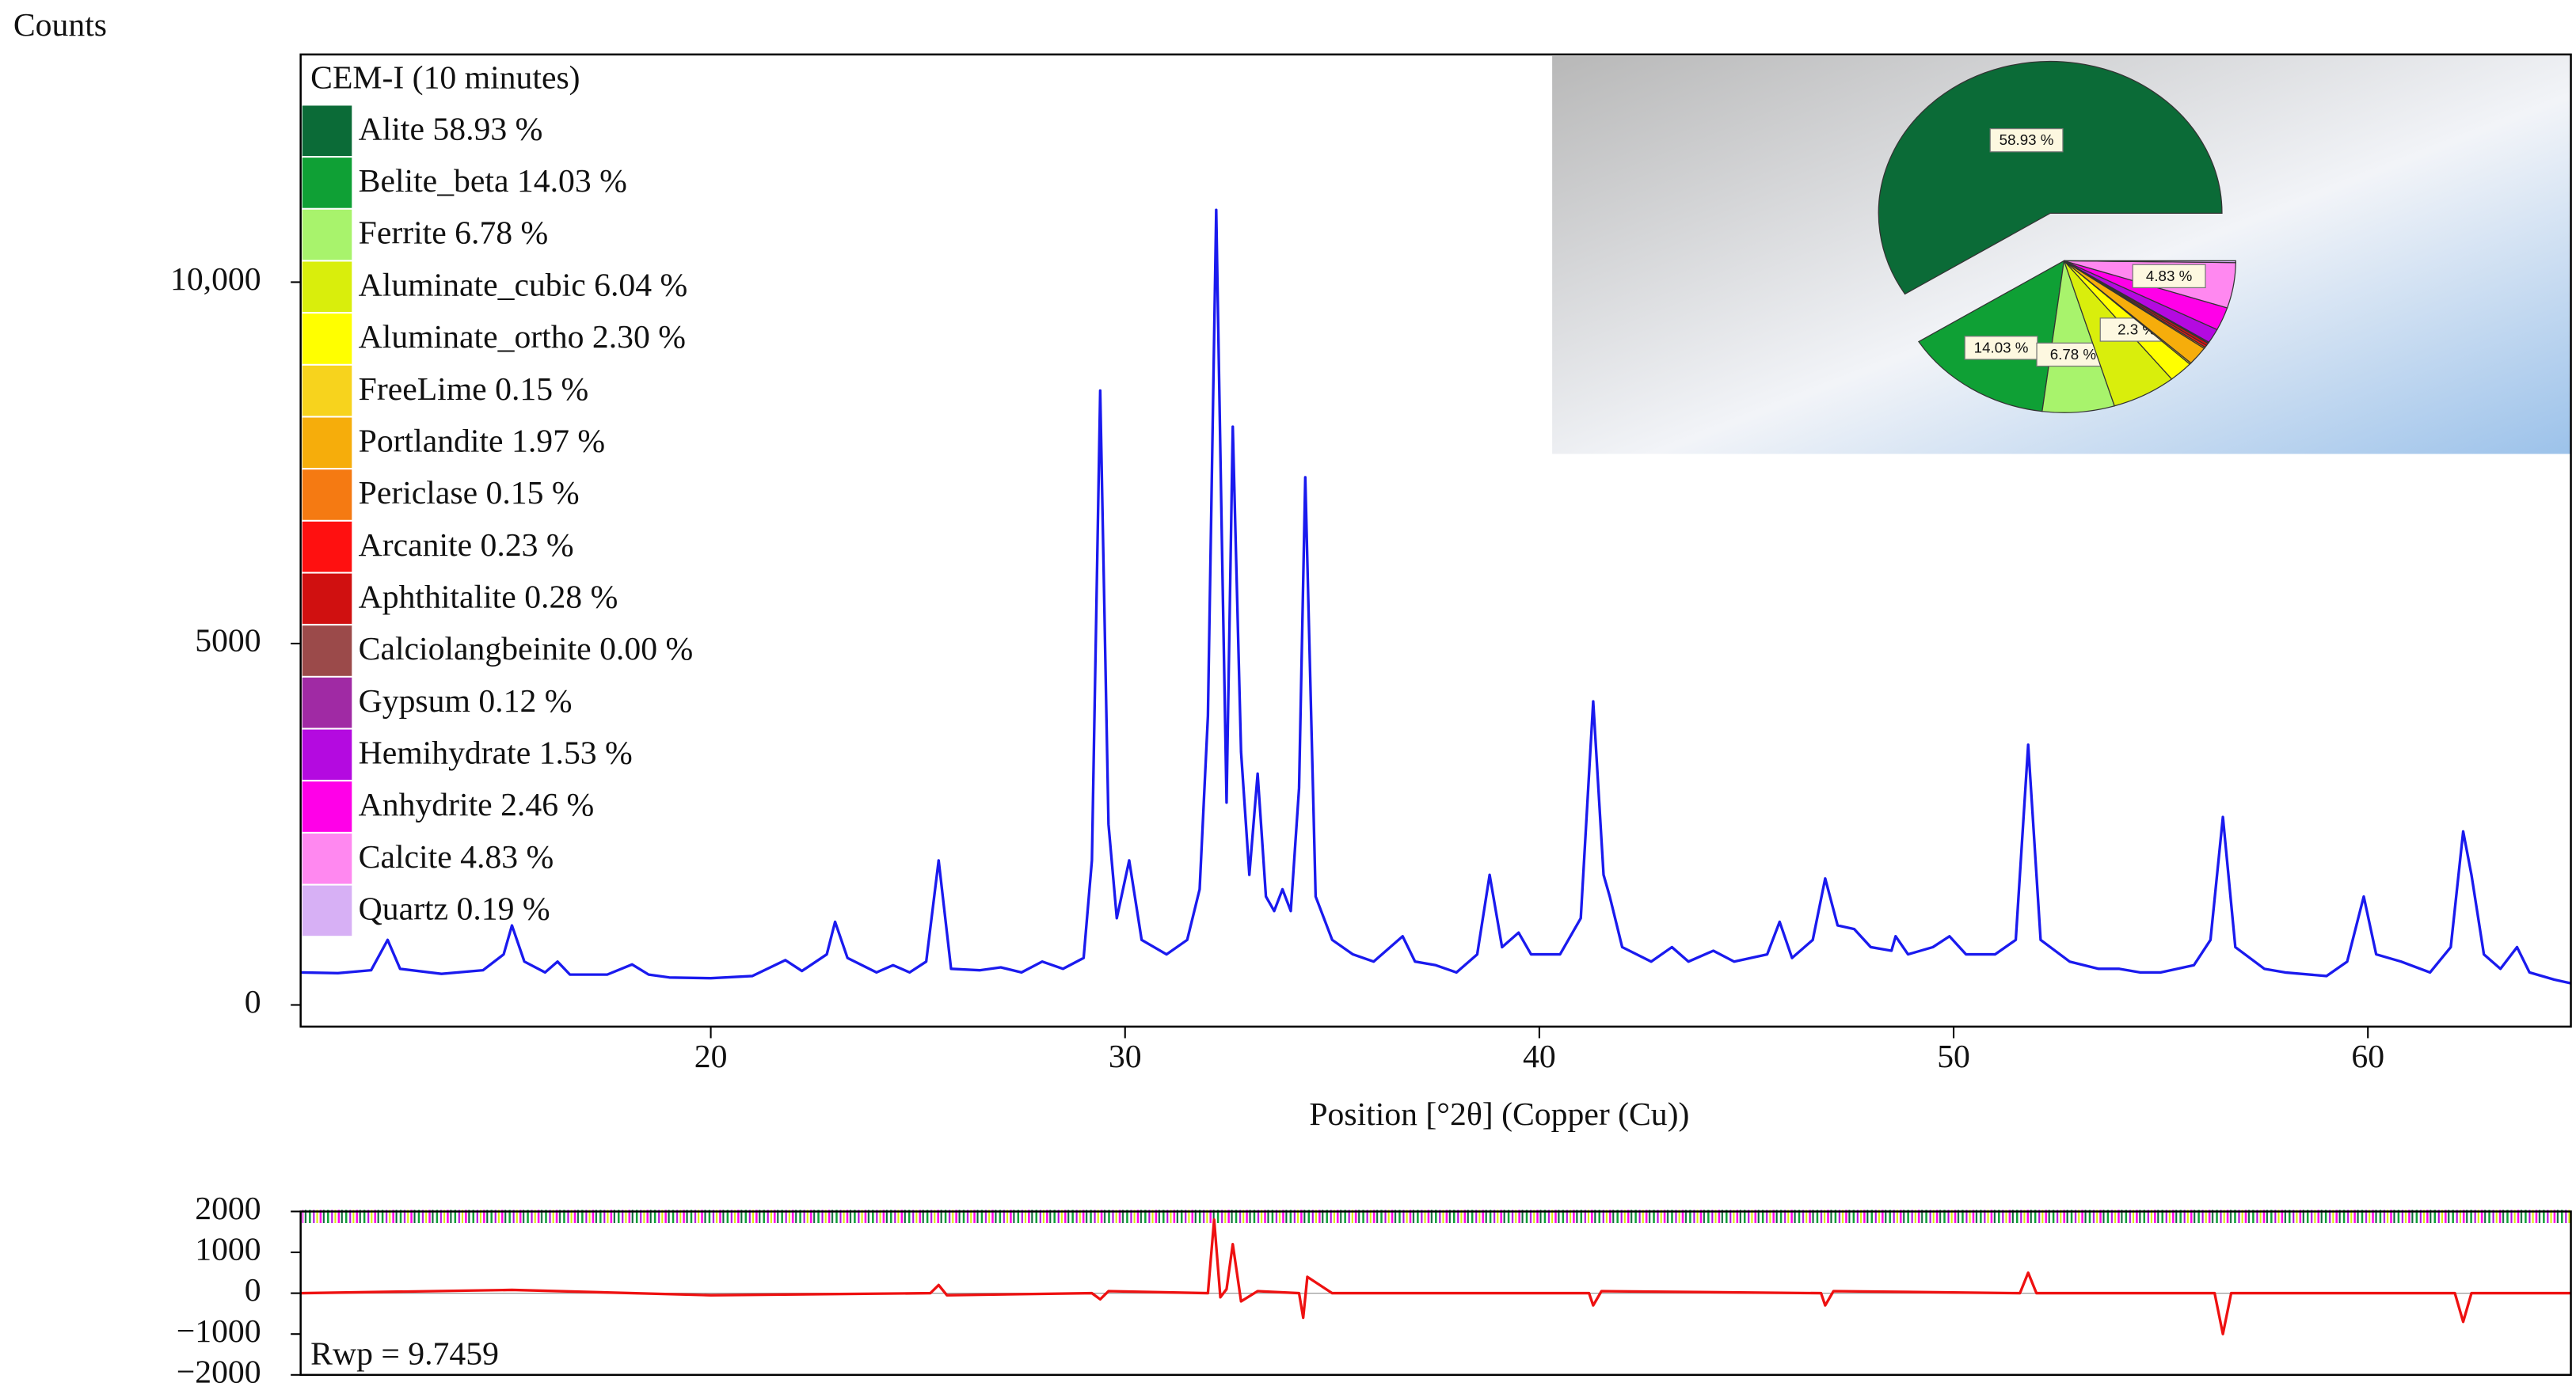 This screenshot has width=2576, height=1398. What do you see at coordinates (474, 389) in the screenshot?
I see `legend-label: FreeLime 0.15 %` at bounding box center [474, 389].